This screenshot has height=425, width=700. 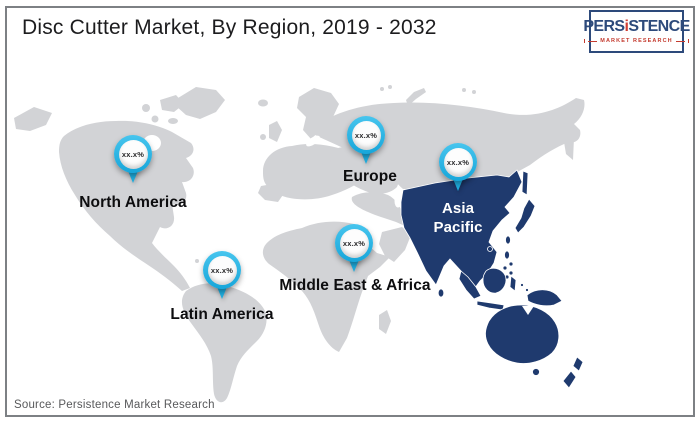 I want to click on pin-value-europe: xx.x%, so click(x=366, y=135).